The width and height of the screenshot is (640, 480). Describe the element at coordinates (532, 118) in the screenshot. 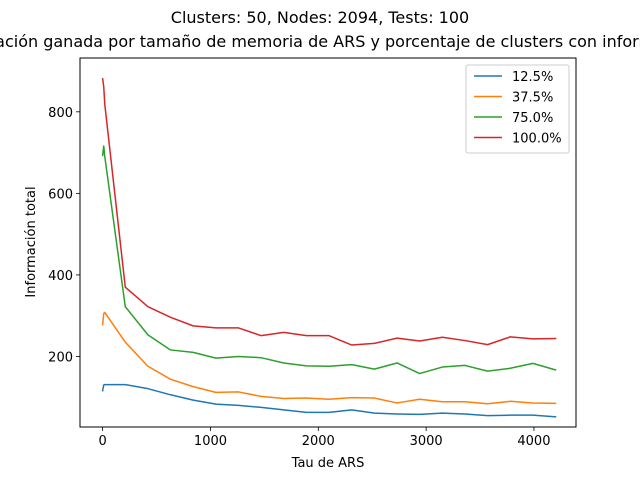

I see `legend-label-2: 75.0%` at that location.